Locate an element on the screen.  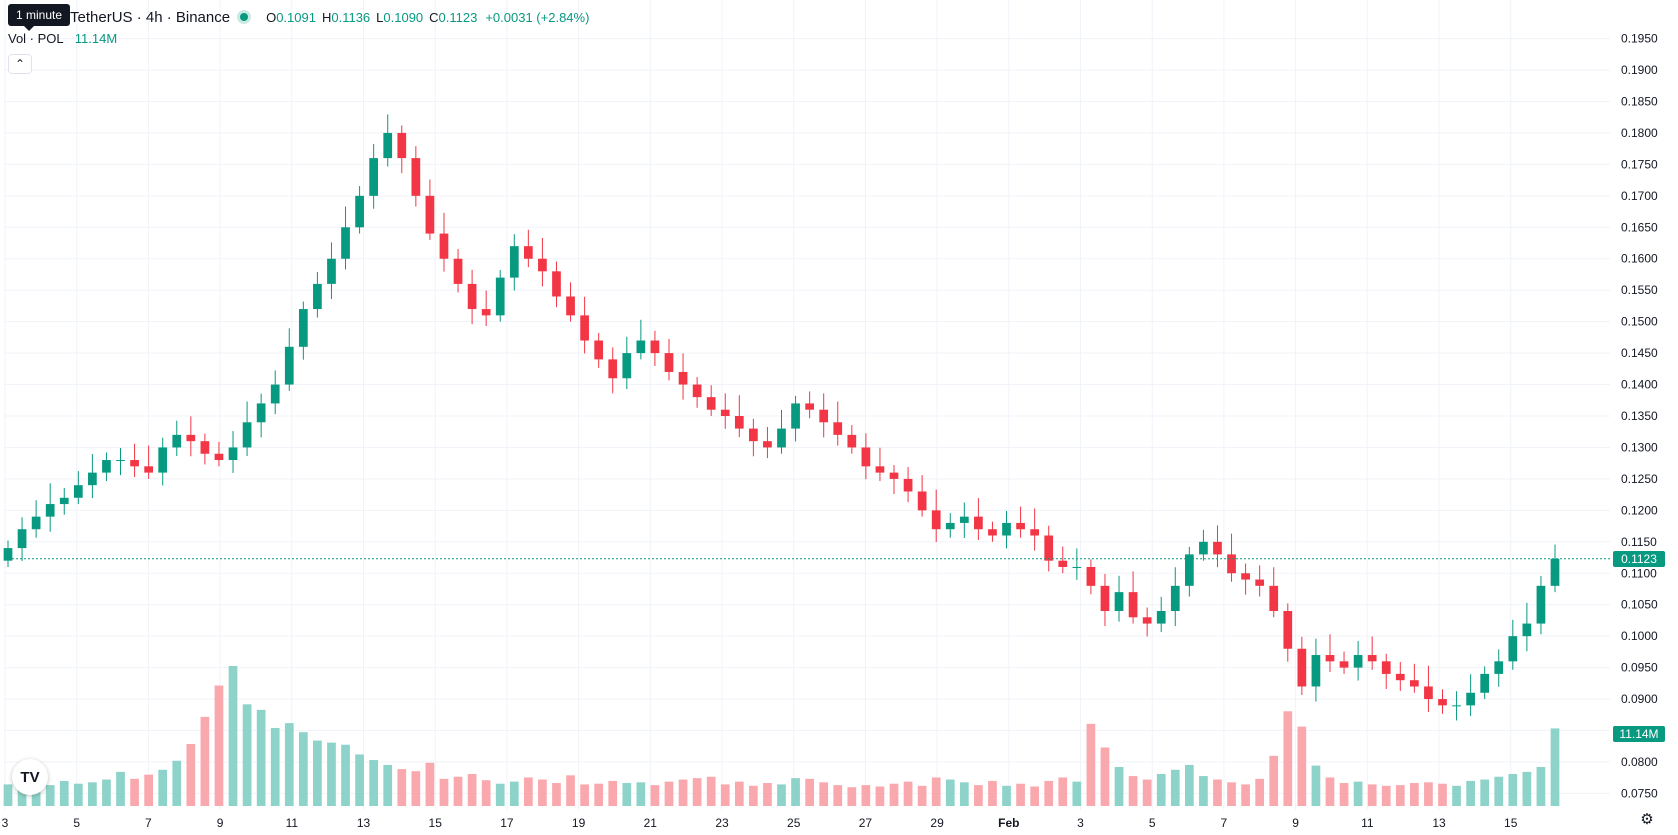
price-tick-label: 0.1250 is located at coordinates (1639, 479).